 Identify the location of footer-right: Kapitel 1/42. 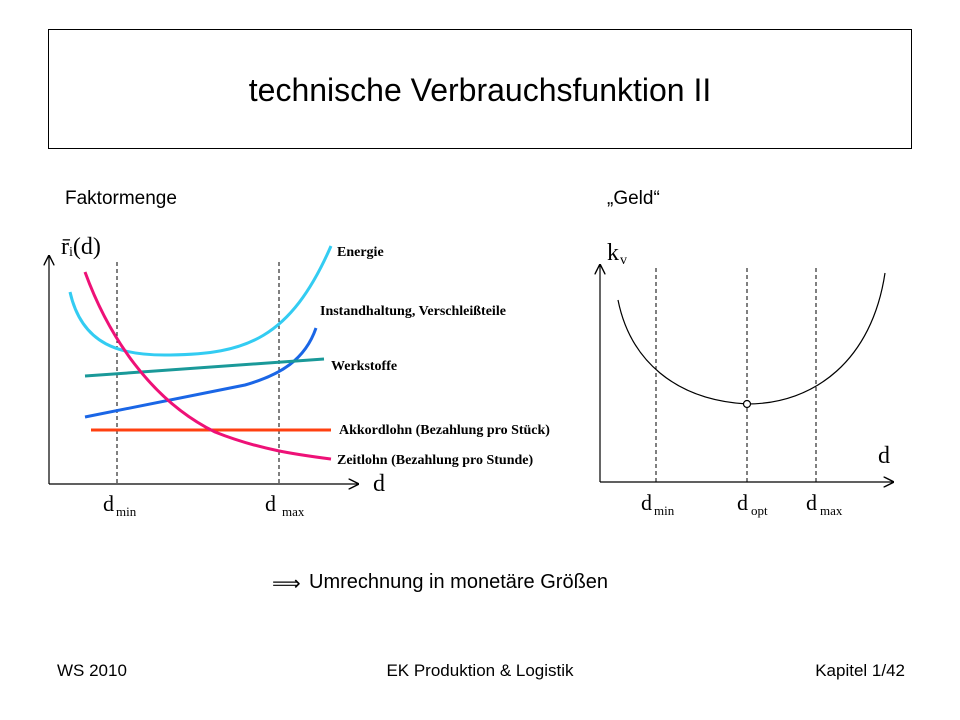
(860, 670).